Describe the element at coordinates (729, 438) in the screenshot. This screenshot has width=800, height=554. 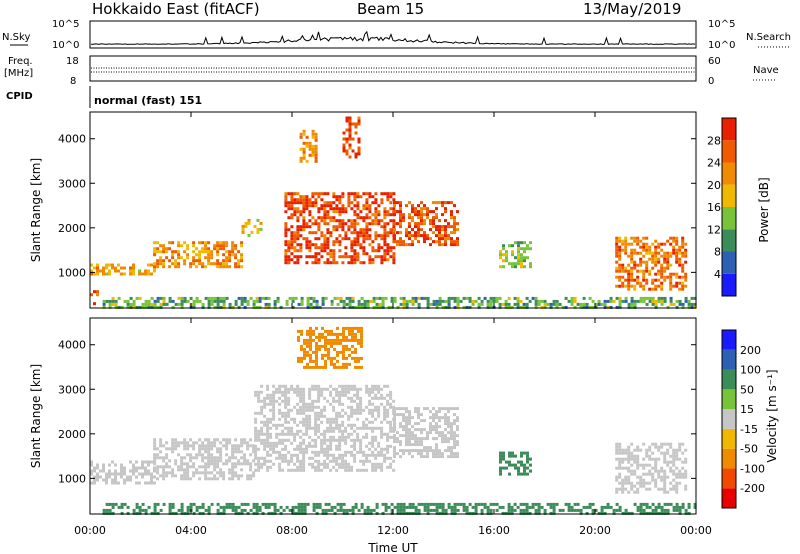
I see `velocity-colorbar-swatch` at that location.